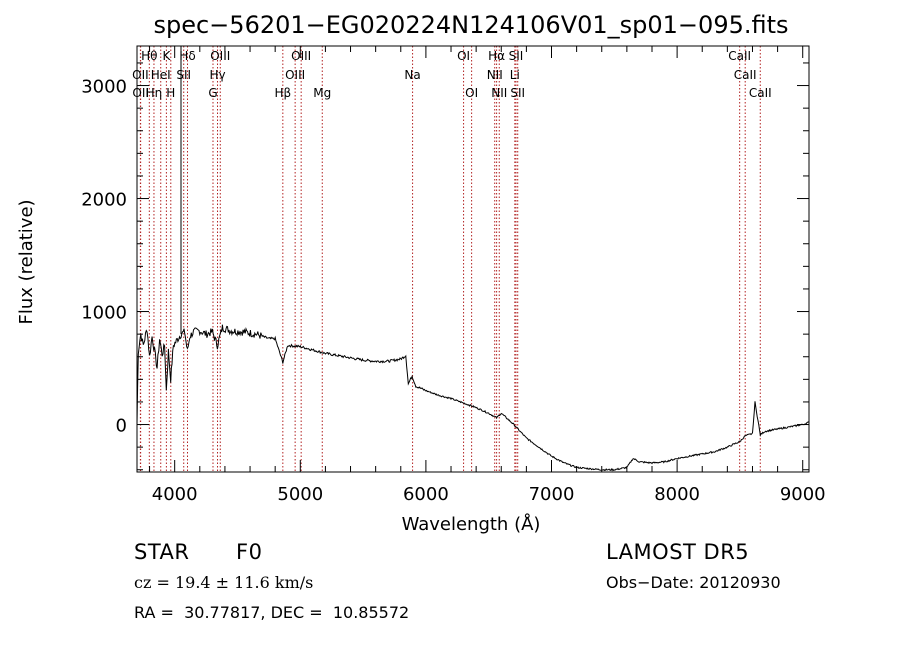 This screenshot has height=649, width=900. I want to click on line-label-5: K, so click(166, 56).